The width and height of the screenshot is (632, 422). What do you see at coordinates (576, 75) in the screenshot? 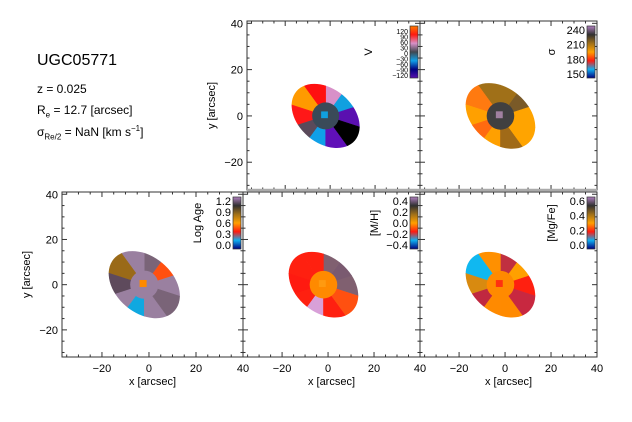
I see `colorbar-tick-label: 150` at bounding box center [576, 75].